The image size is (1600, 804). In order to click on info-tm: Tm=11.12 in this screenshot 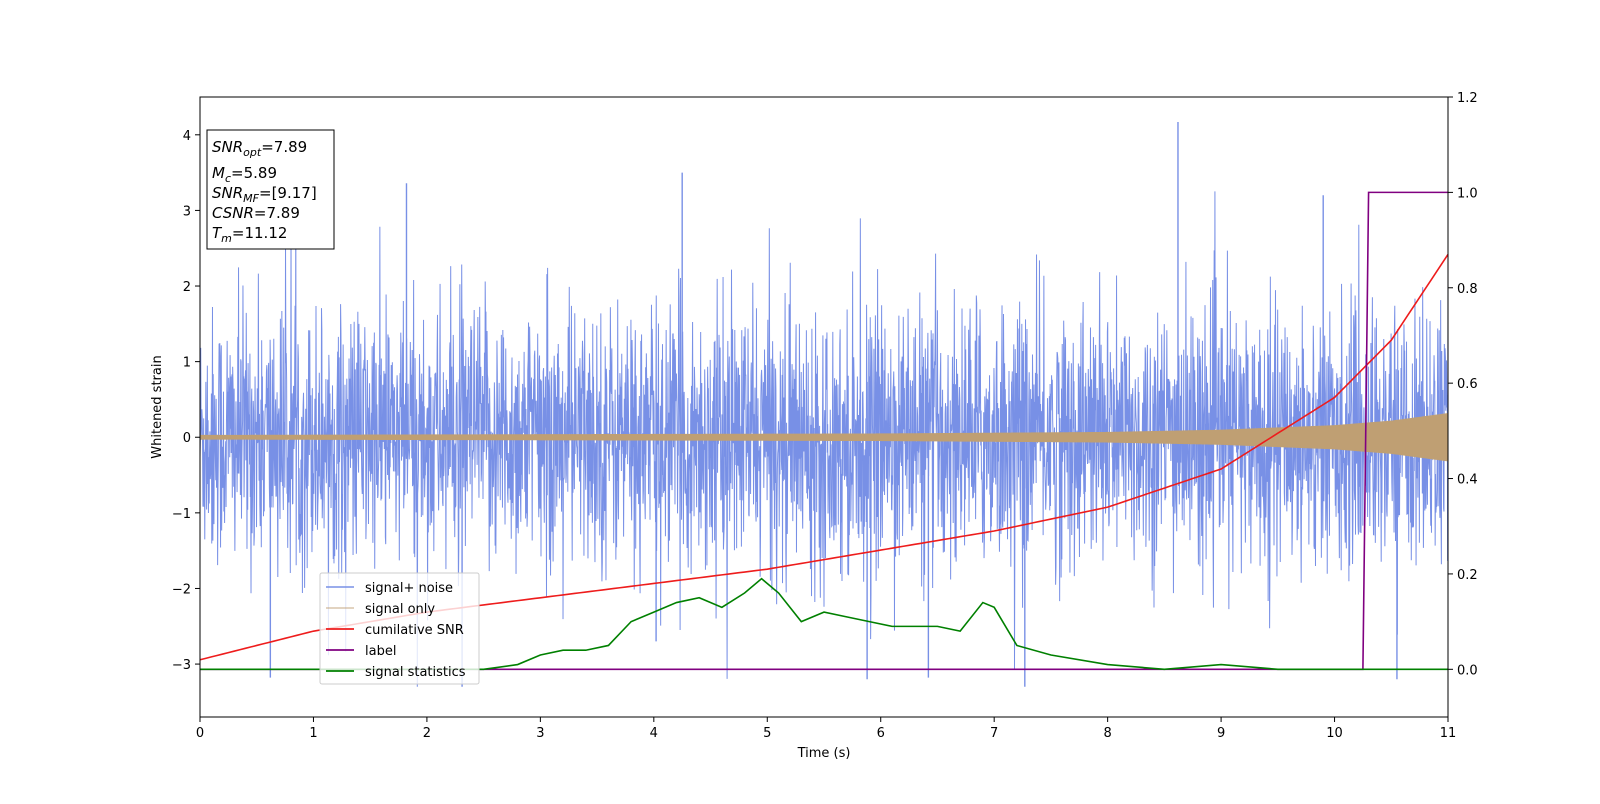, I will do `click(249, 234)`.